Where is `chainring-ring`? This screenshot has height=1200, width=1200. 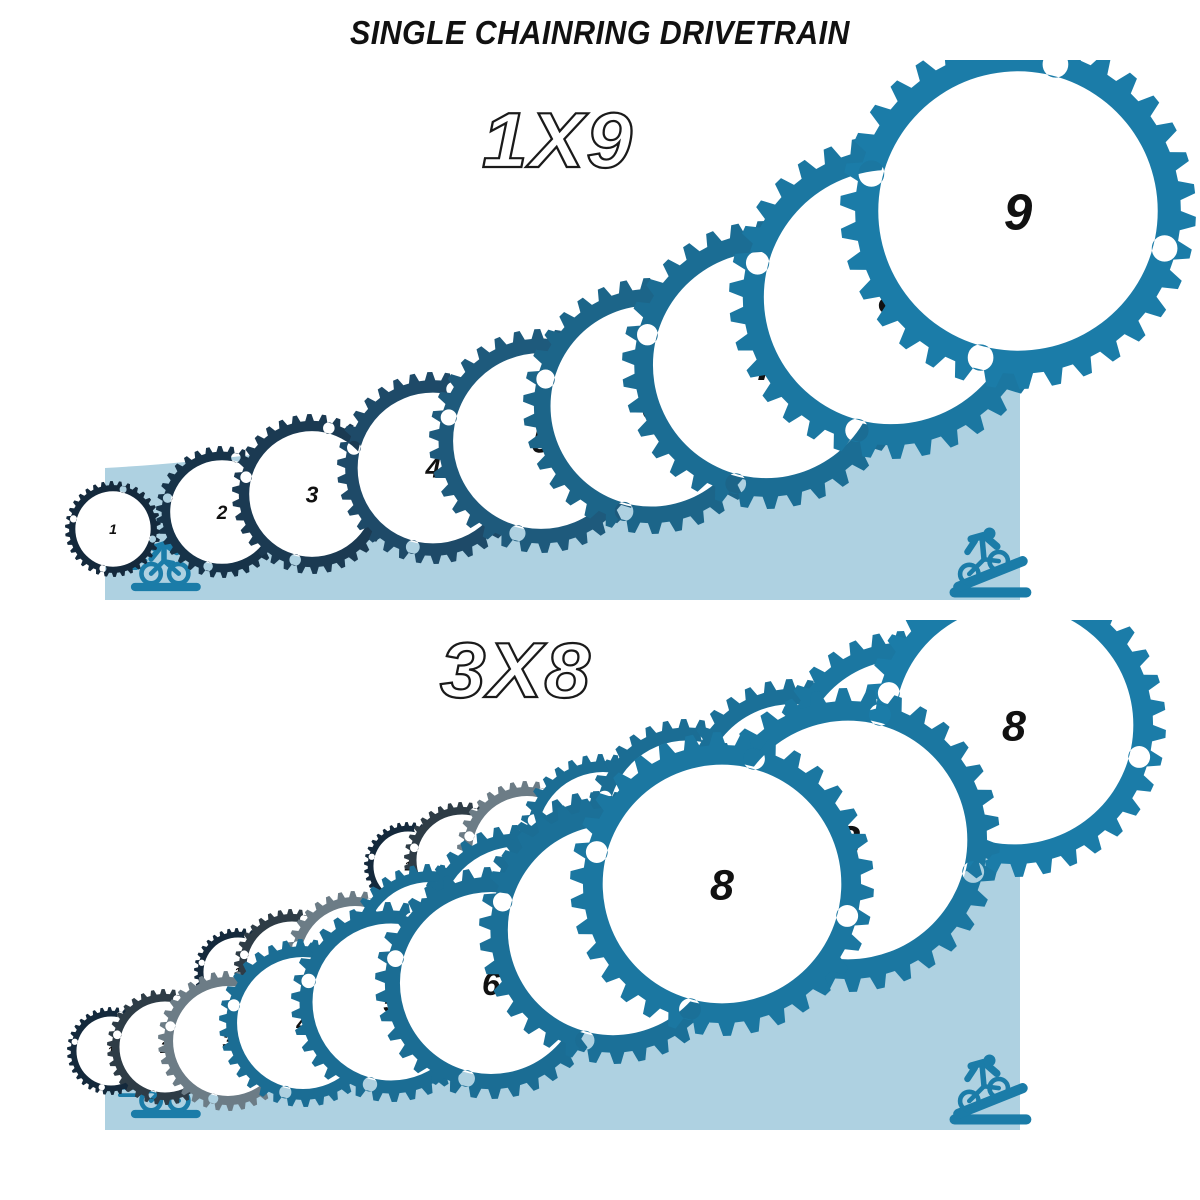 chainring-ring is located at coordinates (1014, 748).